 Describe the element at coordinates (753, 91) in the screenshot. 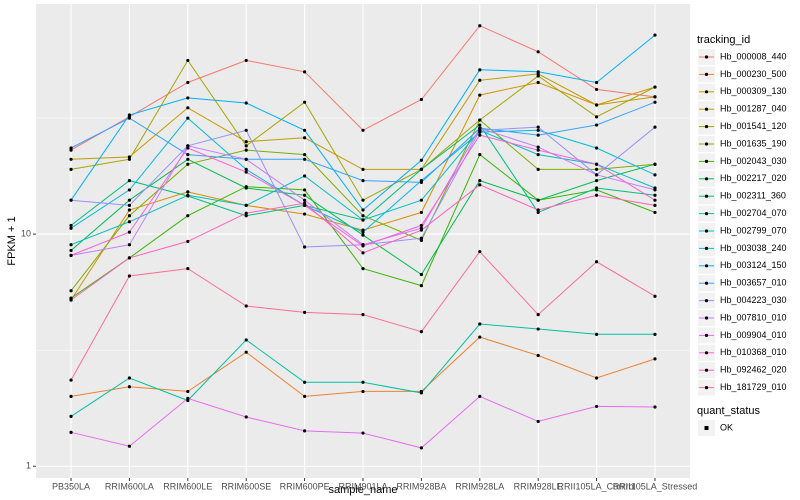

I see `legend-label: Hb_000309_130` at that location.